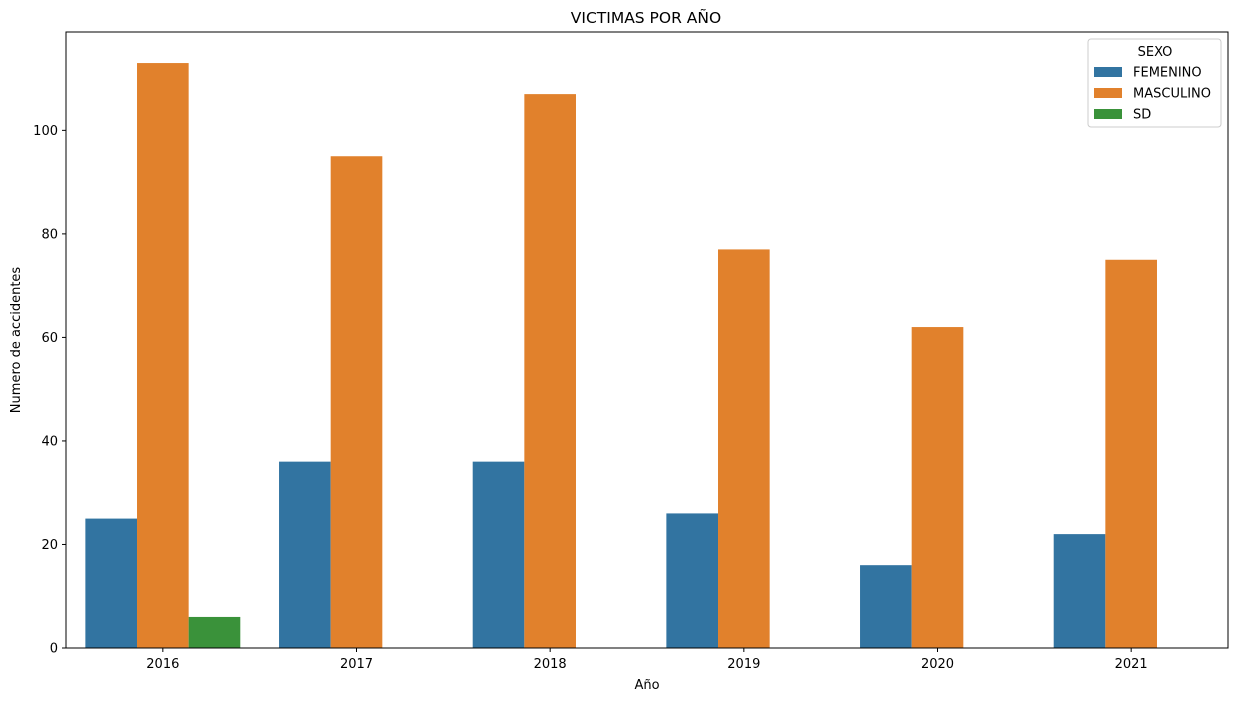 The height and width of the screenshot is (701, 1238). What do you see at coordinates (305, 554) in the screenshot?
I see `bar-femenino-2017` at bounding box center [305, 554].